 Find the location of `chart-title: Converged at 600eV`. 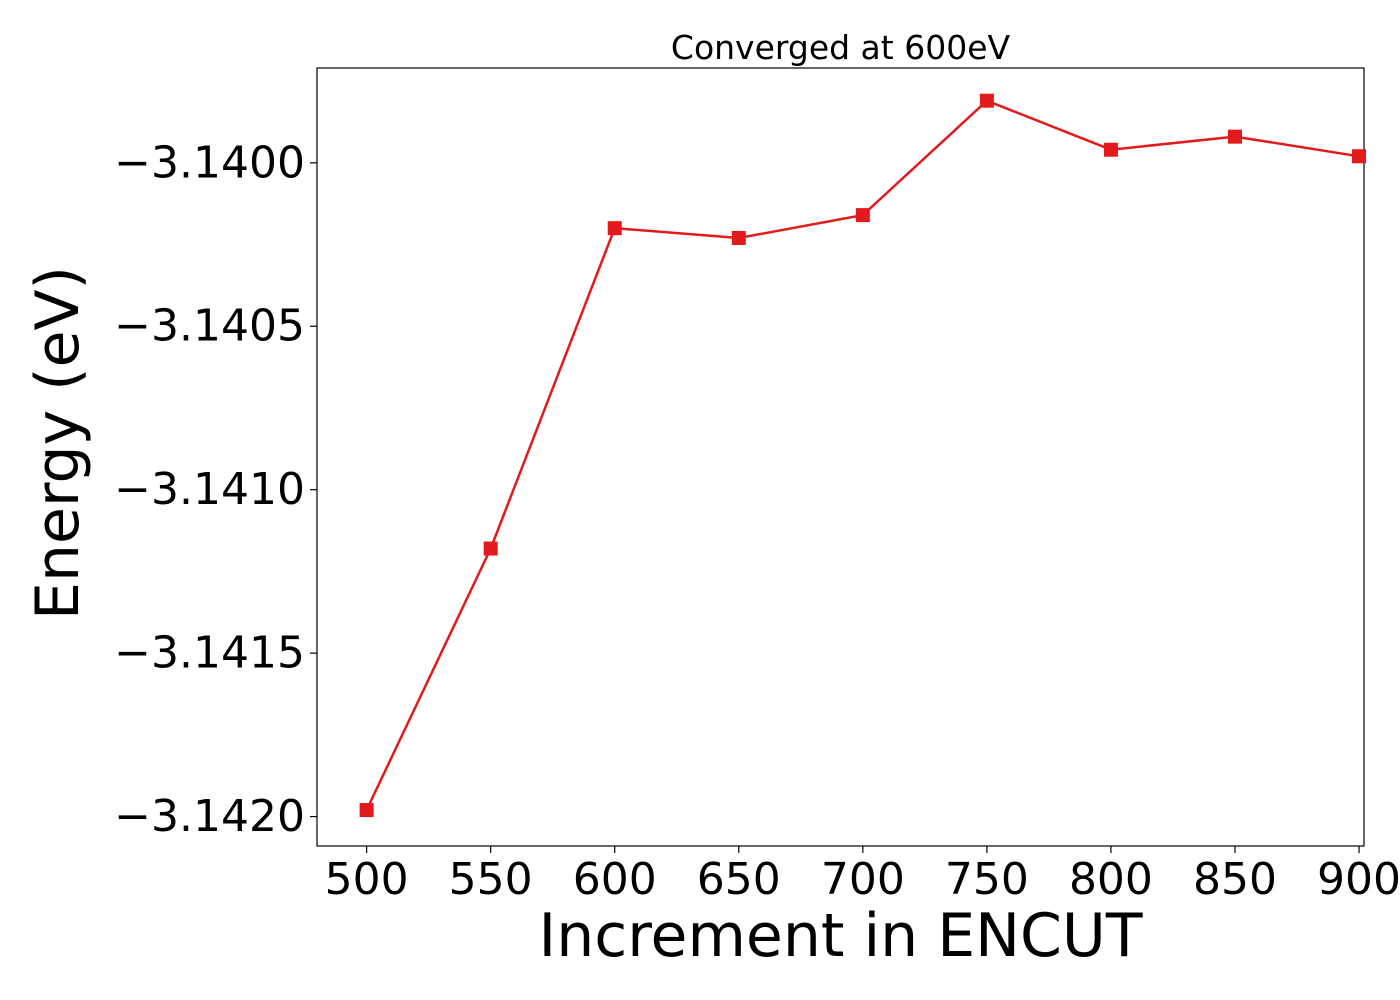

chart-title: Converged at 600eV is located at coordinates (841, 47).